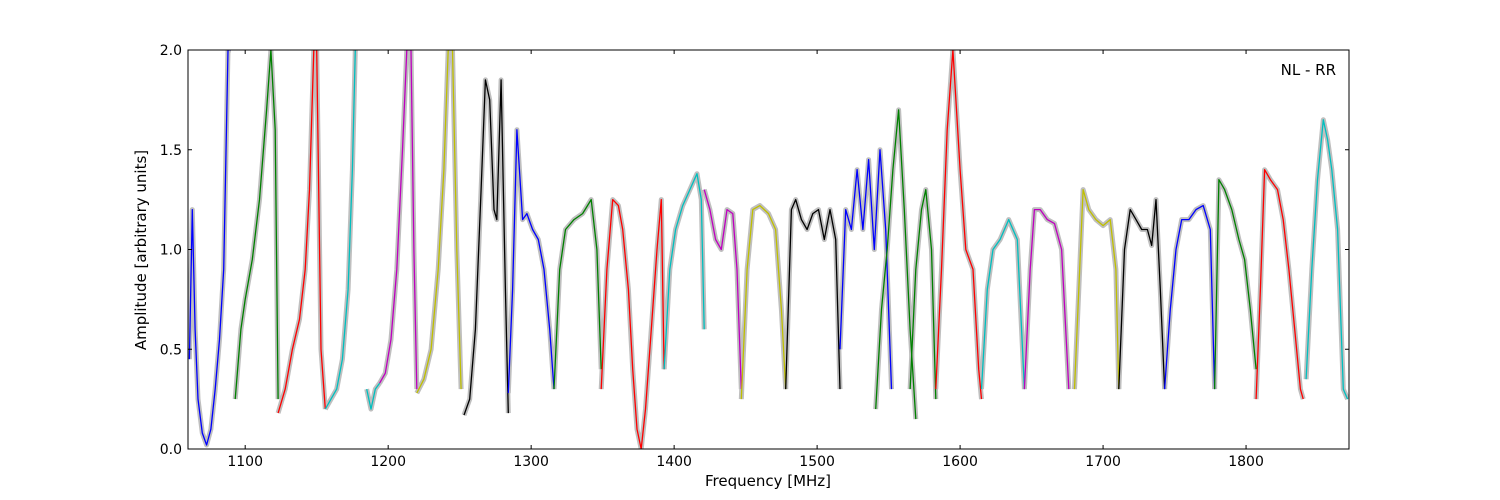 Image resolution: width=1500 pixels, height=500 pixels. Describe the element at coordinates (1308, 70) in the screenshot. I see `annotation-label: NL - RR` at that location.